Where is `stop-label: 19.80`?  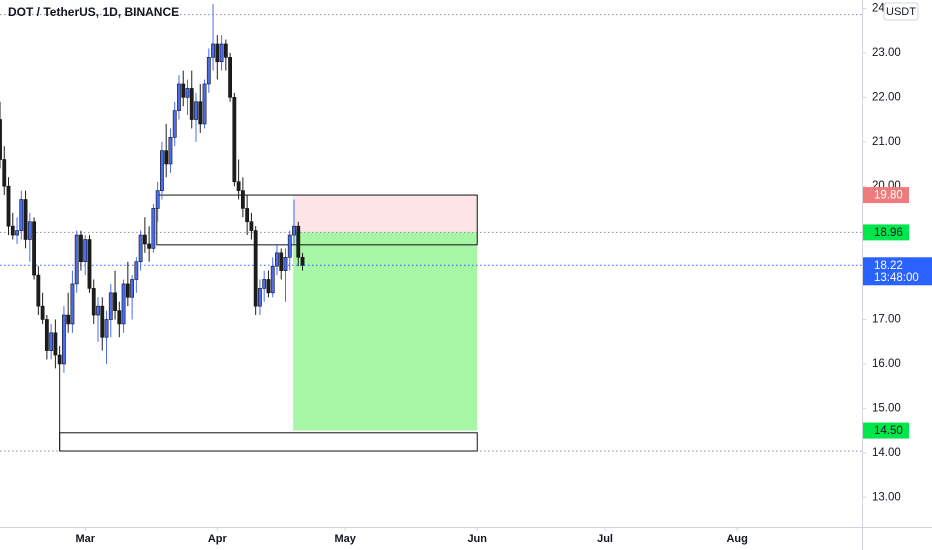 stop-label: 19.80 is located at coordinates (888, 196).